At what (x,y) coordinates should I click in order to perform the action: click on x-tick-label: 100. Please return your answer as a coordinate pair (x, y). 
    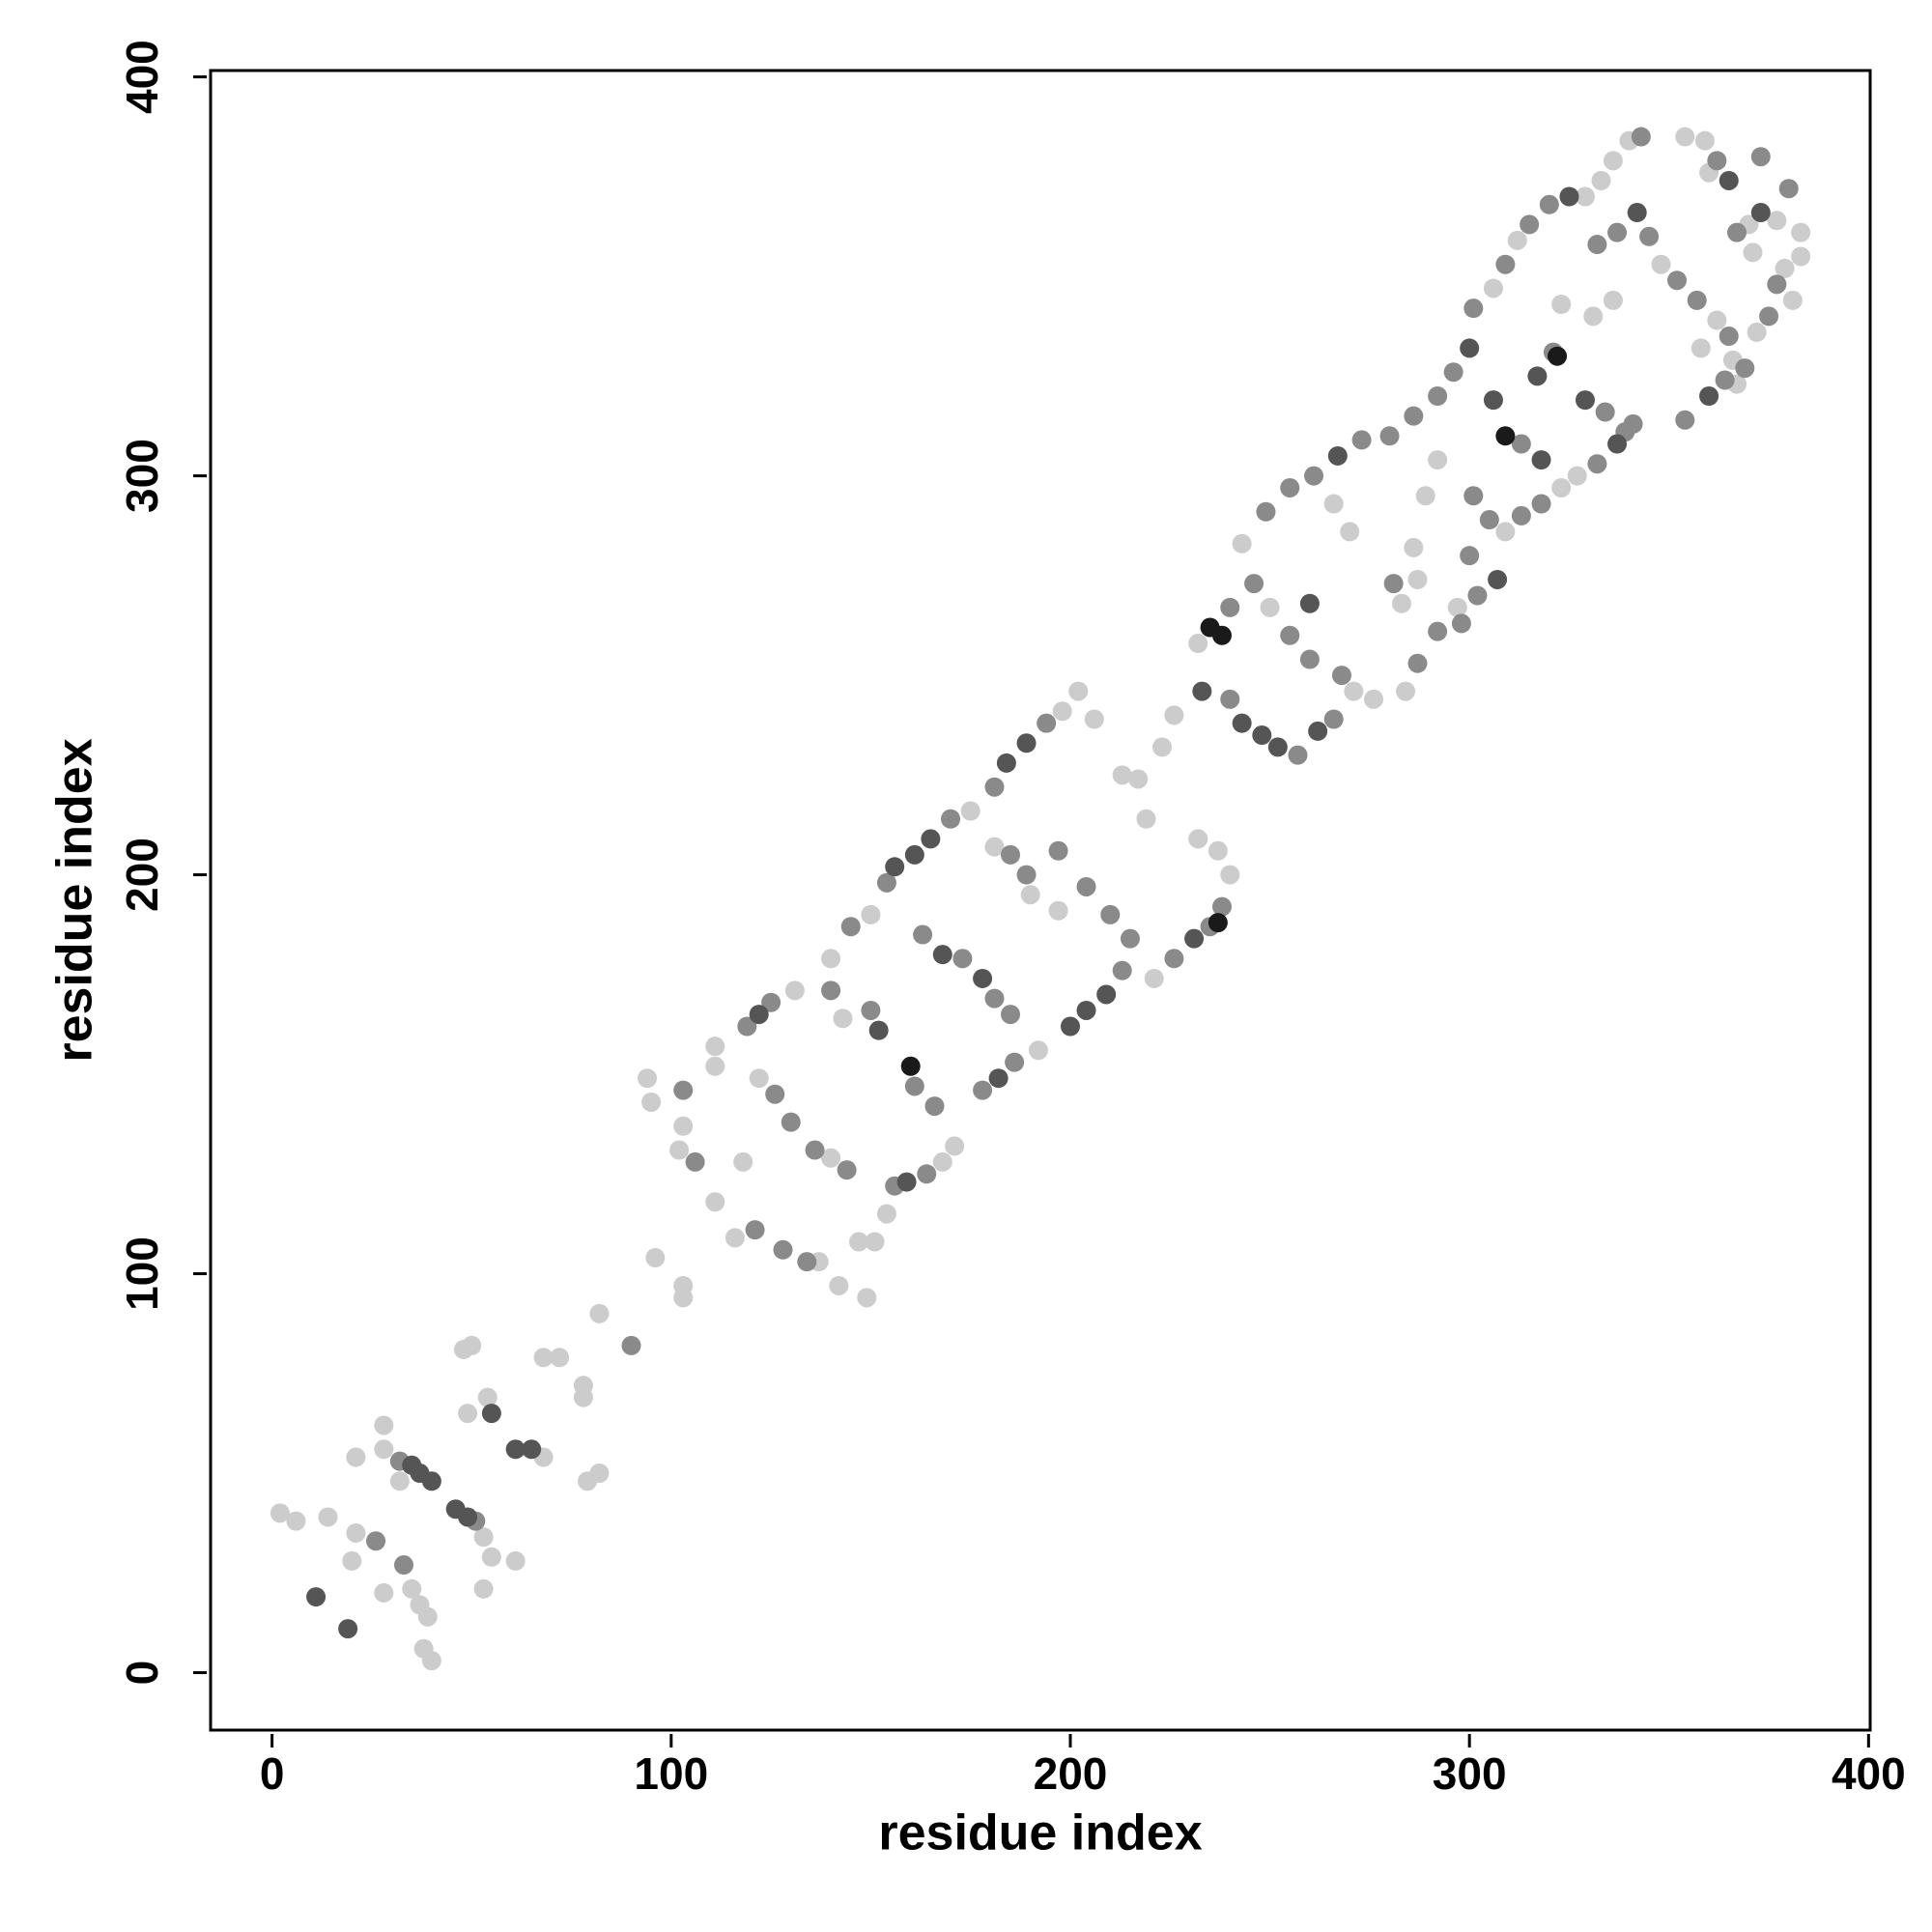
    Looking at the image, I should click on (671, 1773).